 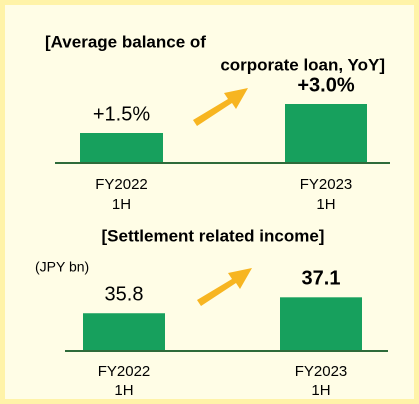 I want to click on value-label: +1.5%, so click(x=121, y=114).